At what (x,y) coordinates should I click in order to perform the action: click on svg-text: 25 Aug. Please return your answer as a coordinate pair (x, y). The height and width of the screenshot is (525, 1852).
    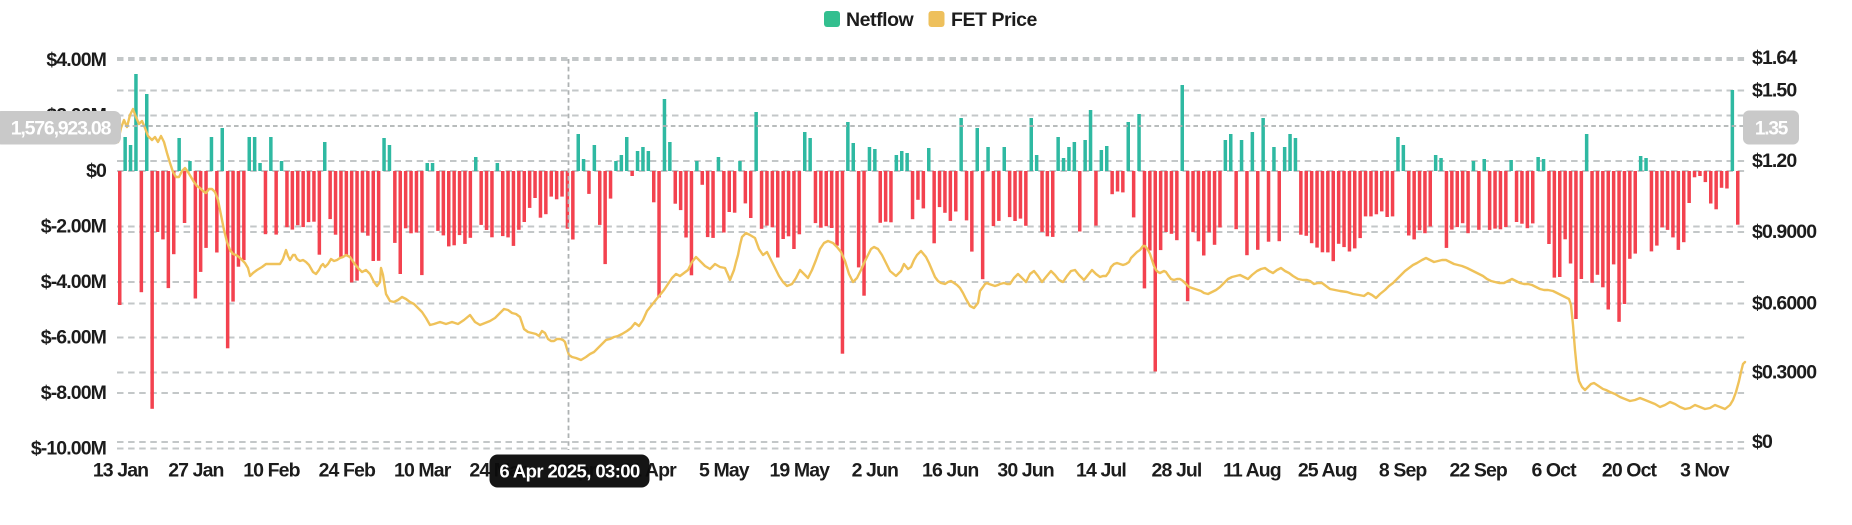
    Looking at the image, I should click on (1327, 471).